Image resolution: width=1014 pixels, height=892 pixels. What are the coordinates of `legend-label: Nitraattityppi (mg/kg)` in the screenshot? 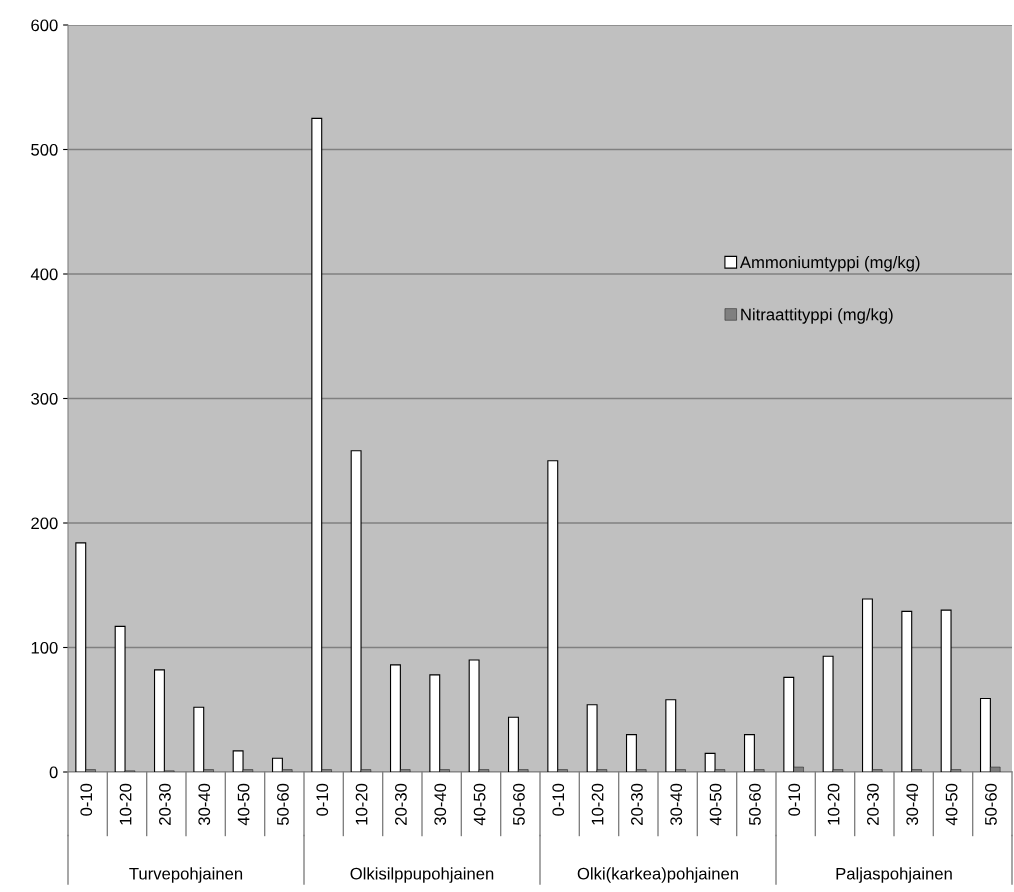 It's located at (817, 316).